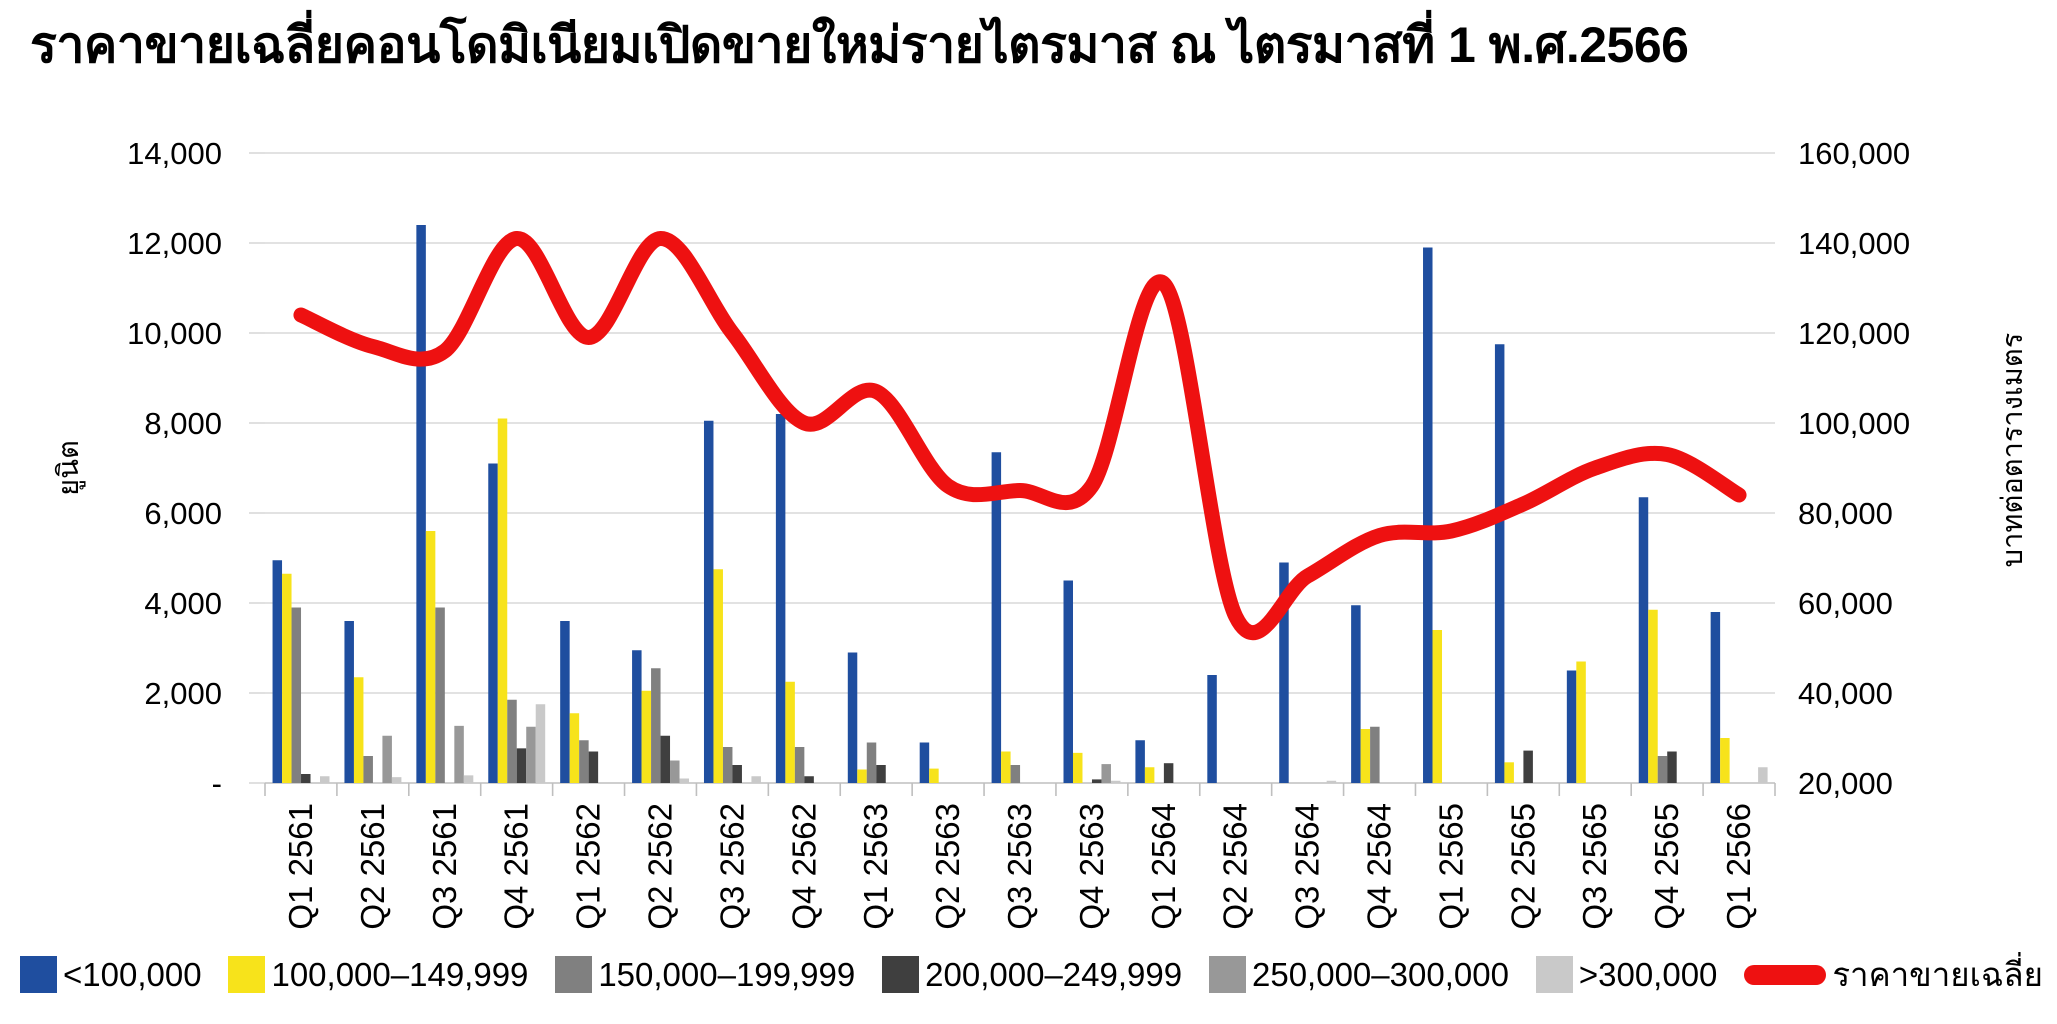 Image resolution: width=2057 pixels, height=1024 pixels. Describe the element at coordinates (132, 974) in the screenshot. I see `legend-label: <100,000` at that location.